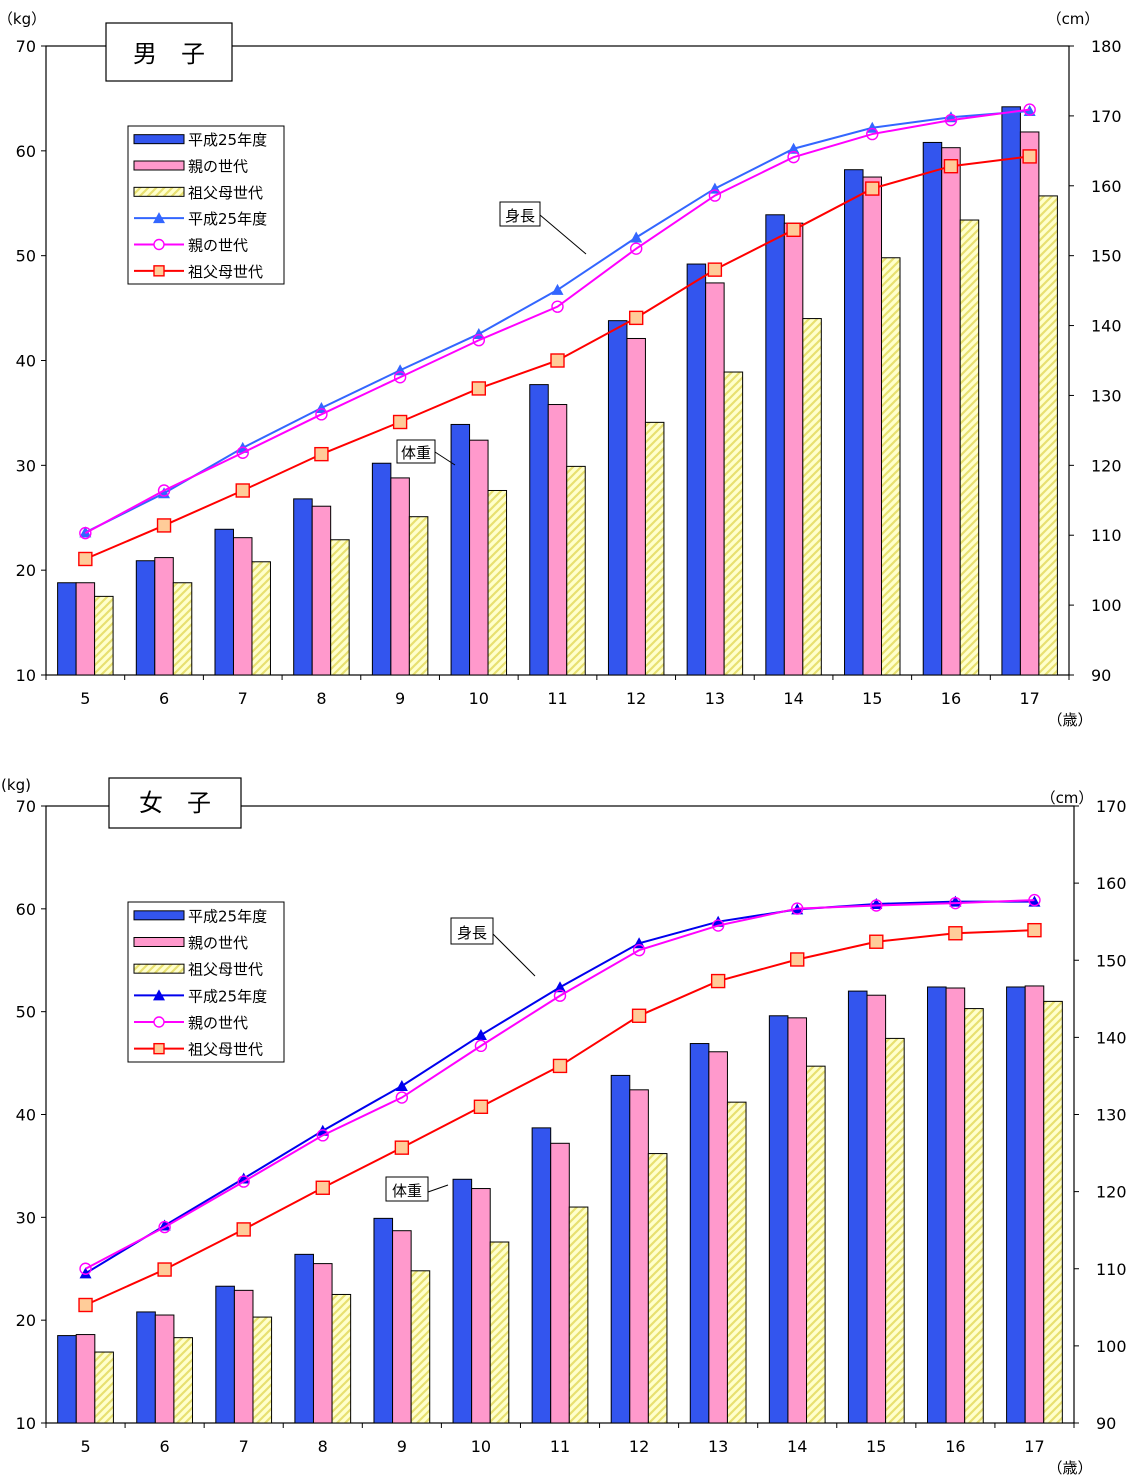 The width and height of the screenshot is (1127, 1479). What do you see at coordinates (243, 698) in the screenshot?
I see `x-tick-label: 7` at bounding box center [243, 698].